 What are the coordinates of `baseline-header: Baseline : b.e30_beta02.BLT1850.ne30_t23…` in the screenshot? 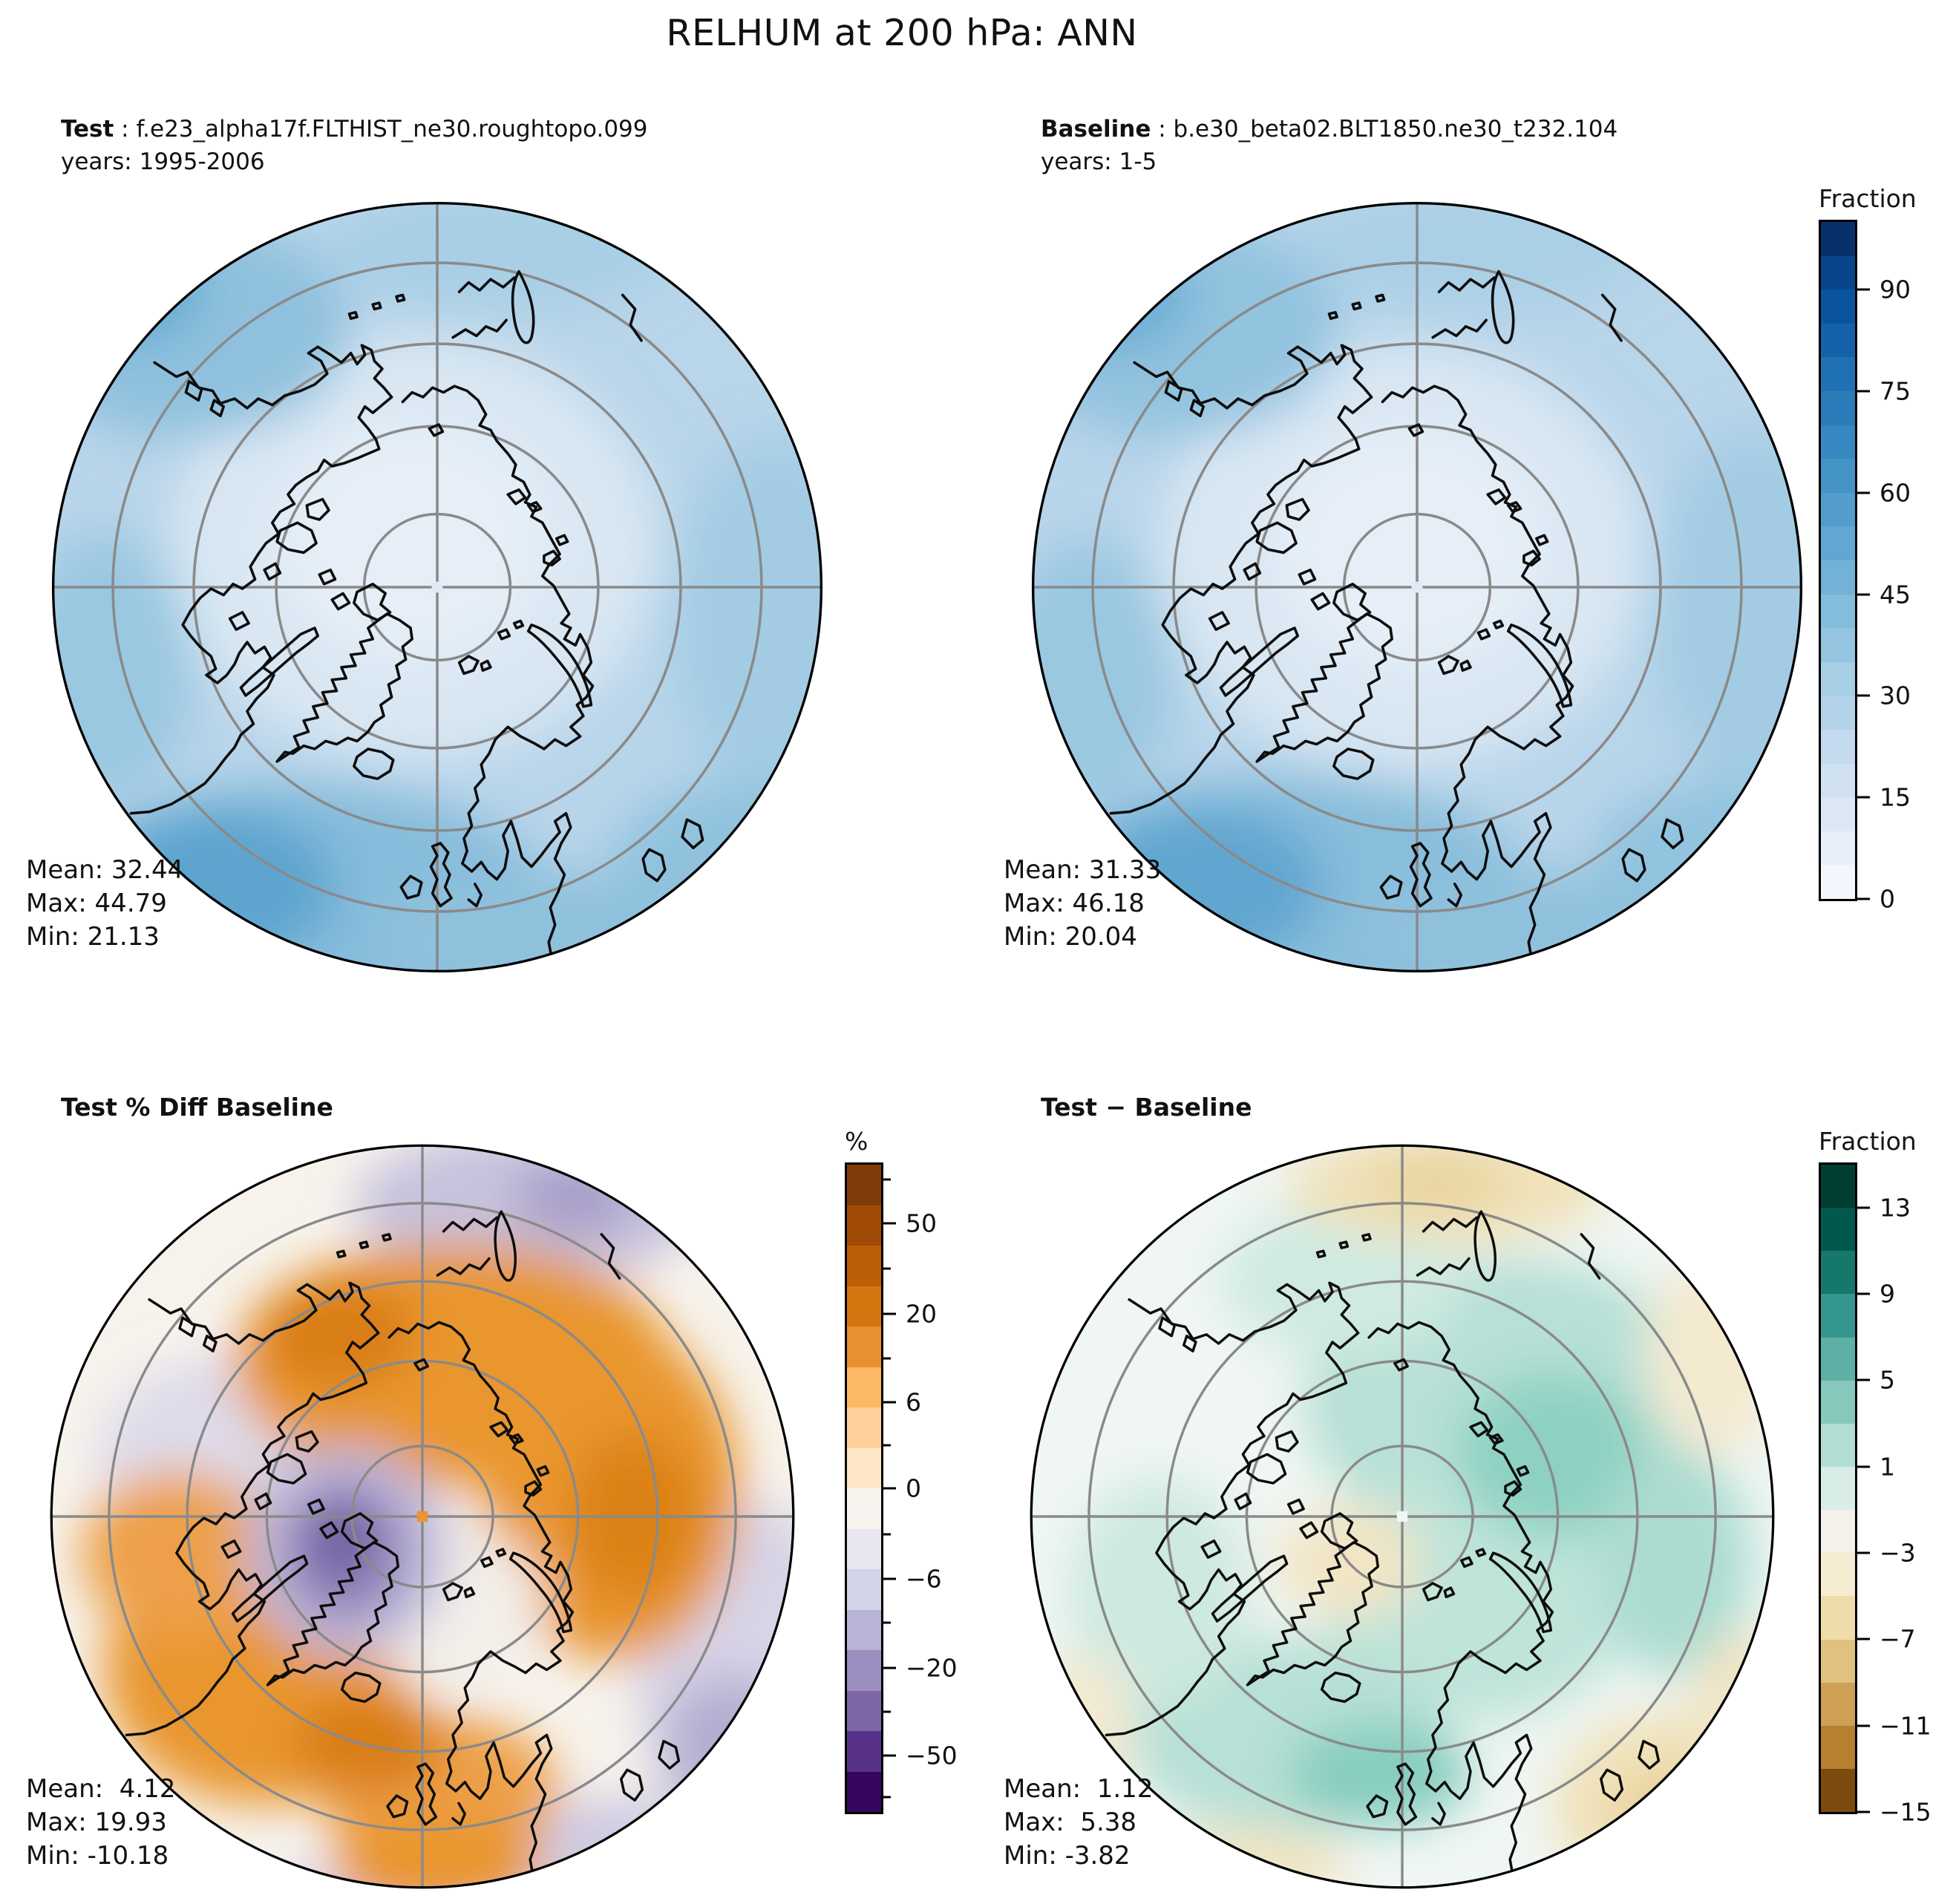 It's located at (1329, 145).